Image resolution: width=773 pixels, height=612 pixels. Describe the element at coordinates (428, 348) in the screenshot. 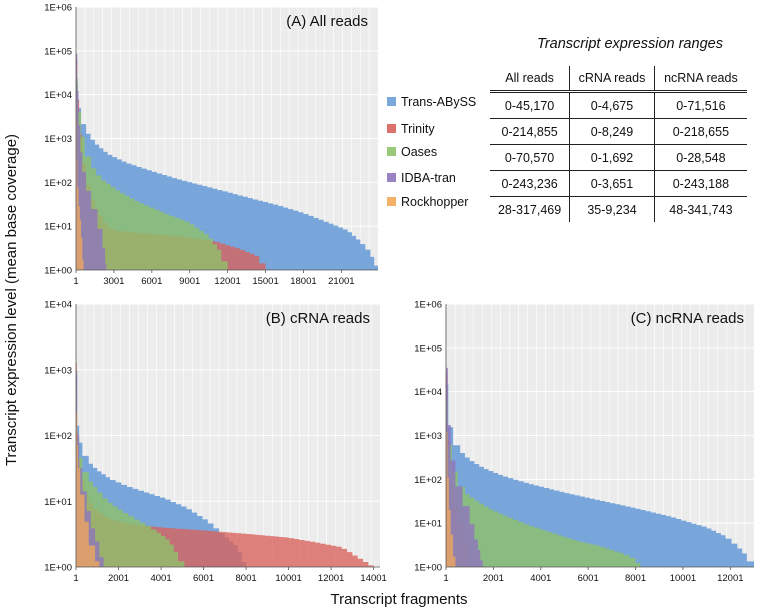

I see `panel-c-y-tick-label: 1E+05` at that location.